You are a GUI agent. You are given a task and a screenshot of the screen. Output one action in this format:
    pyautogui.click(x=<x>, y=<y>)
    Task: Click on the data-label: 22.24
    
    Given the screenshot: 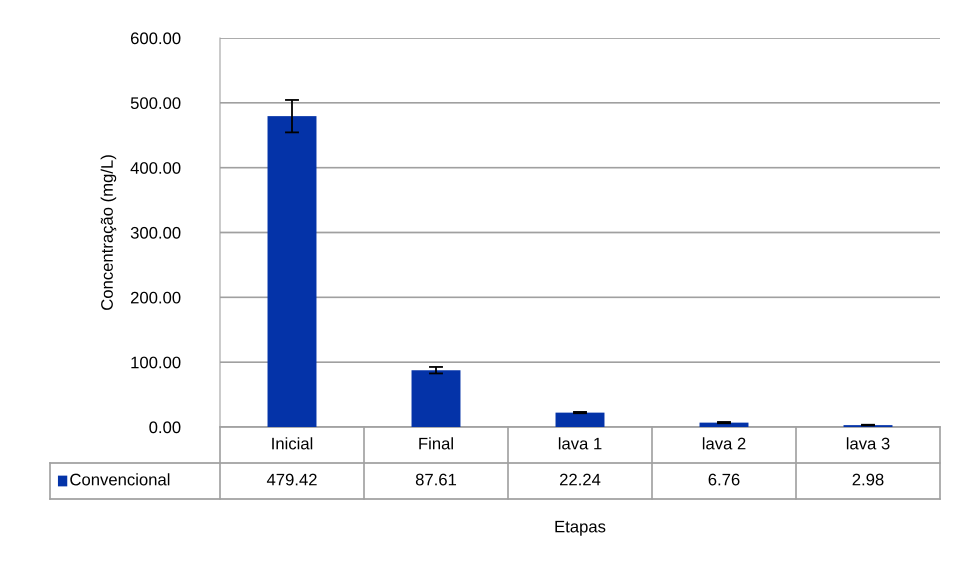 What is the action you would take?
    pyautogui.click(x=580, y=480)
    